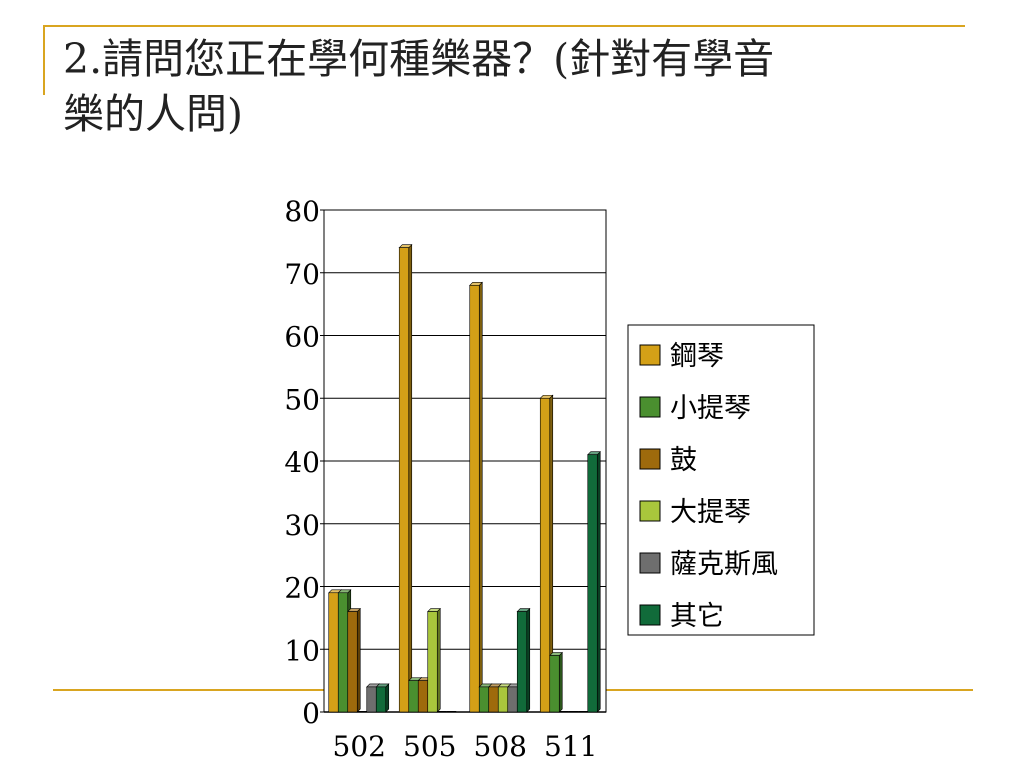 The image size is (1024, 768). Describe the element at coordinates (697, 356) in the screenshot. I see `legend-label: 鋼琴` at that location.